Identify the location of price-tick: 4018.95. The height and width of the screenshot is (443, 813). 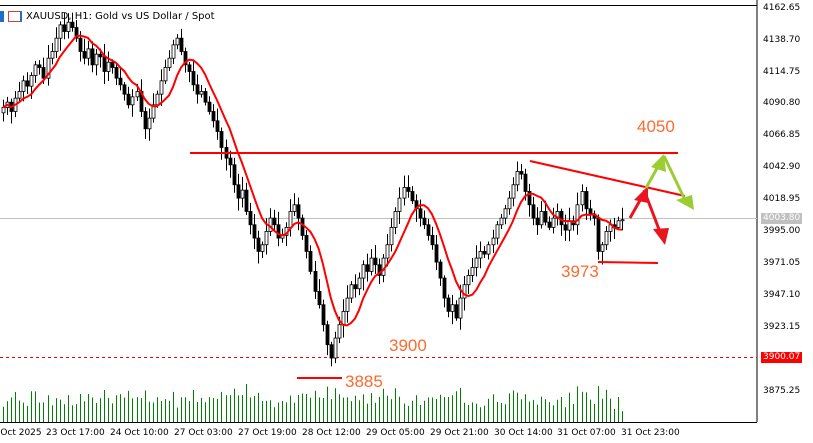
(782, 199).